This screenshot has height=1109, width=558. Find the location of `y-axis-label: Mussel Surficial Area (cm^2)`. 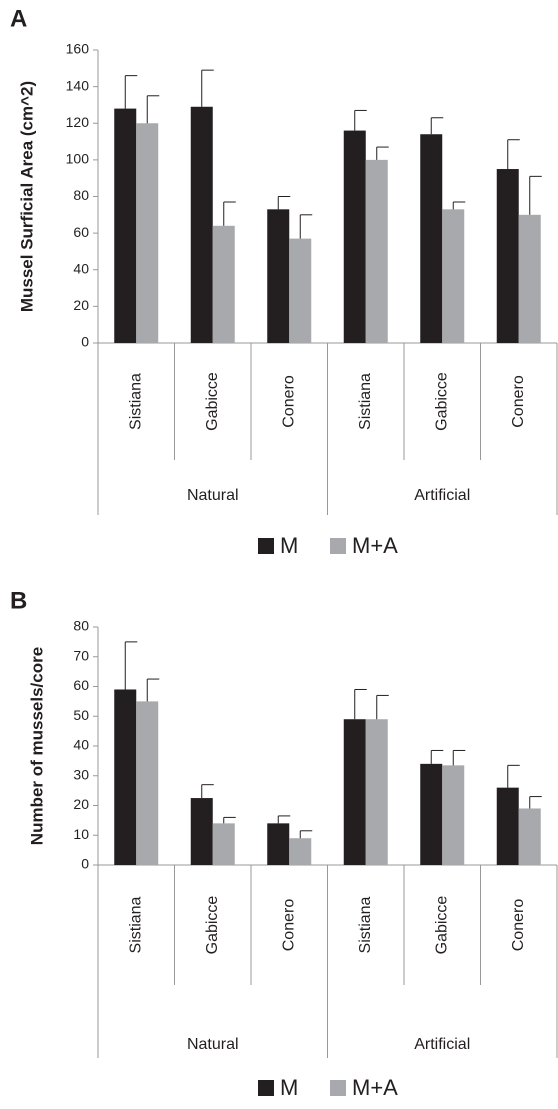

y-axis-label: Mussel Surficial Area (cm^2) is located at coordinates (26, 196).